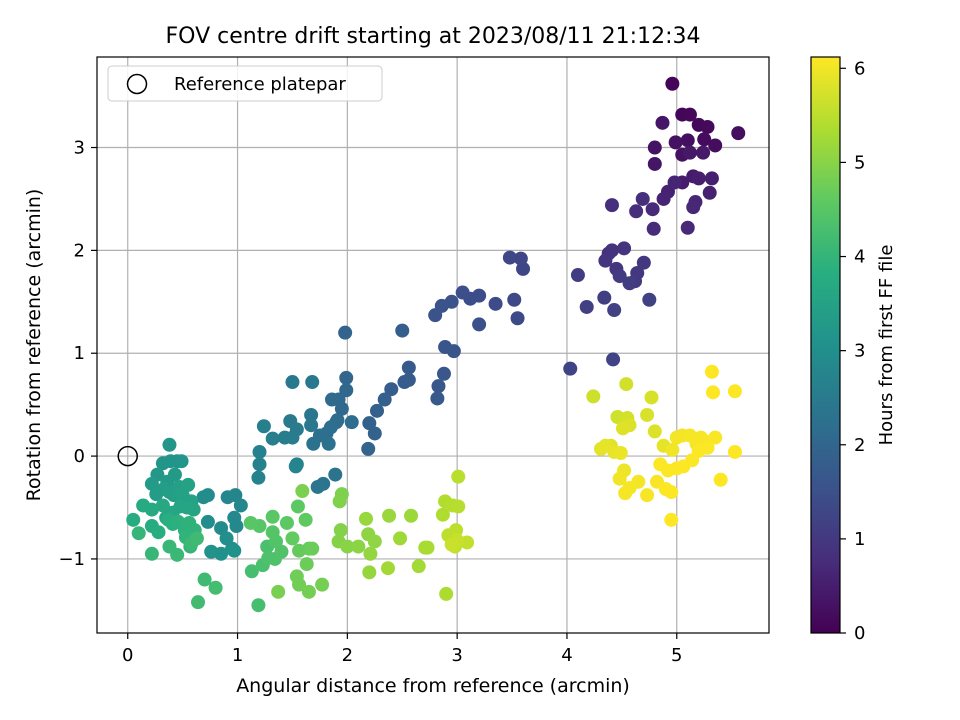  What do you see at coordinates (347, 655) in the screenshot?
I see `x-tick-label: 2` at bounding box center [347, 655].